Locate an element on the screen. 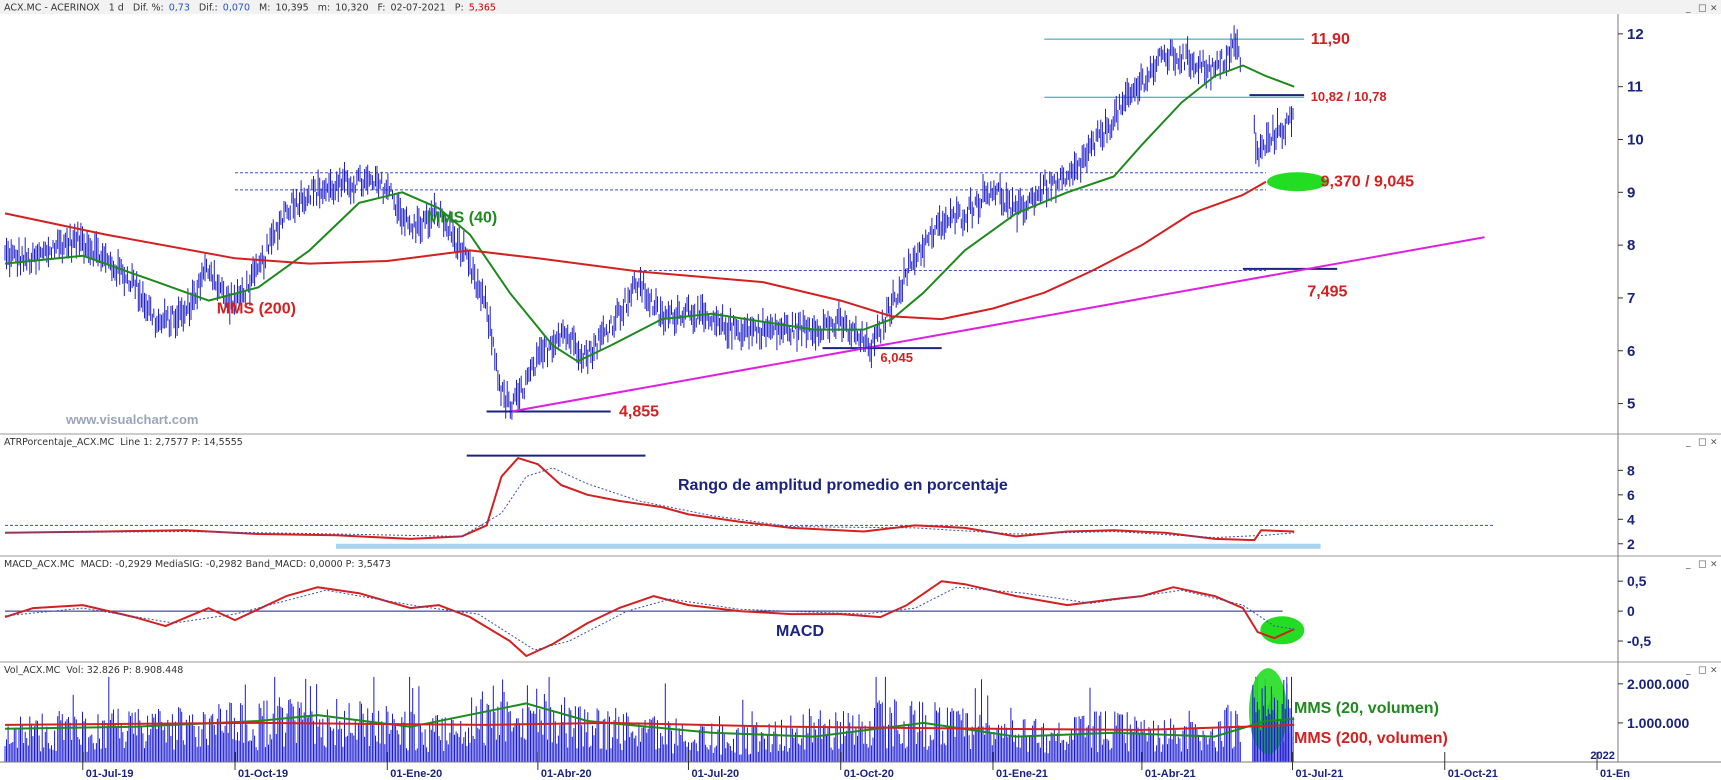 This screenshot has width=1721, height=780. year-marker: 2022 is located at coordinates (1602, 756).